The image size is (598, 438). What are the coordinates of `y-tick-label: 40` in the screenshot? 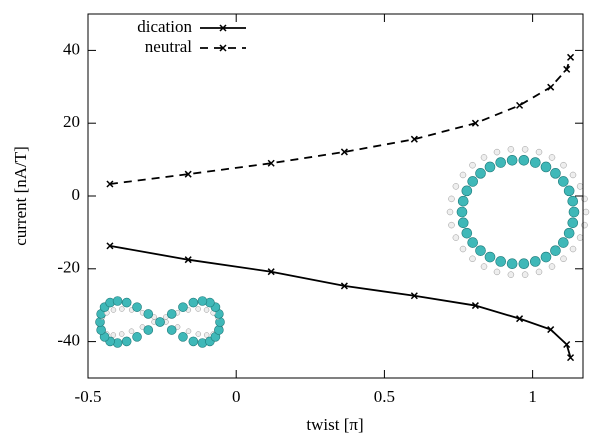 It's located at (71, 48).